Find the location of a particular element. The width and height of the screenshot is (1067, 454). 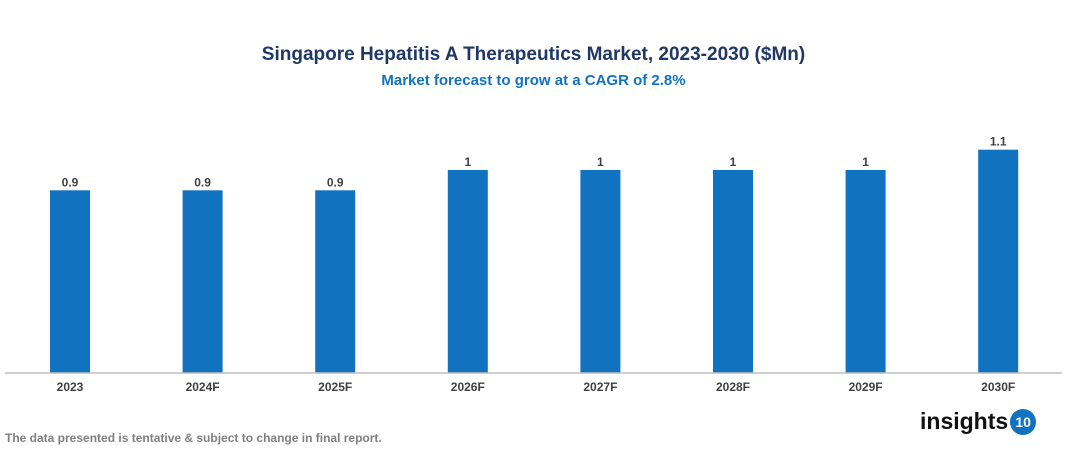

data-label: 1.1 is located at coordinates (998, 142).